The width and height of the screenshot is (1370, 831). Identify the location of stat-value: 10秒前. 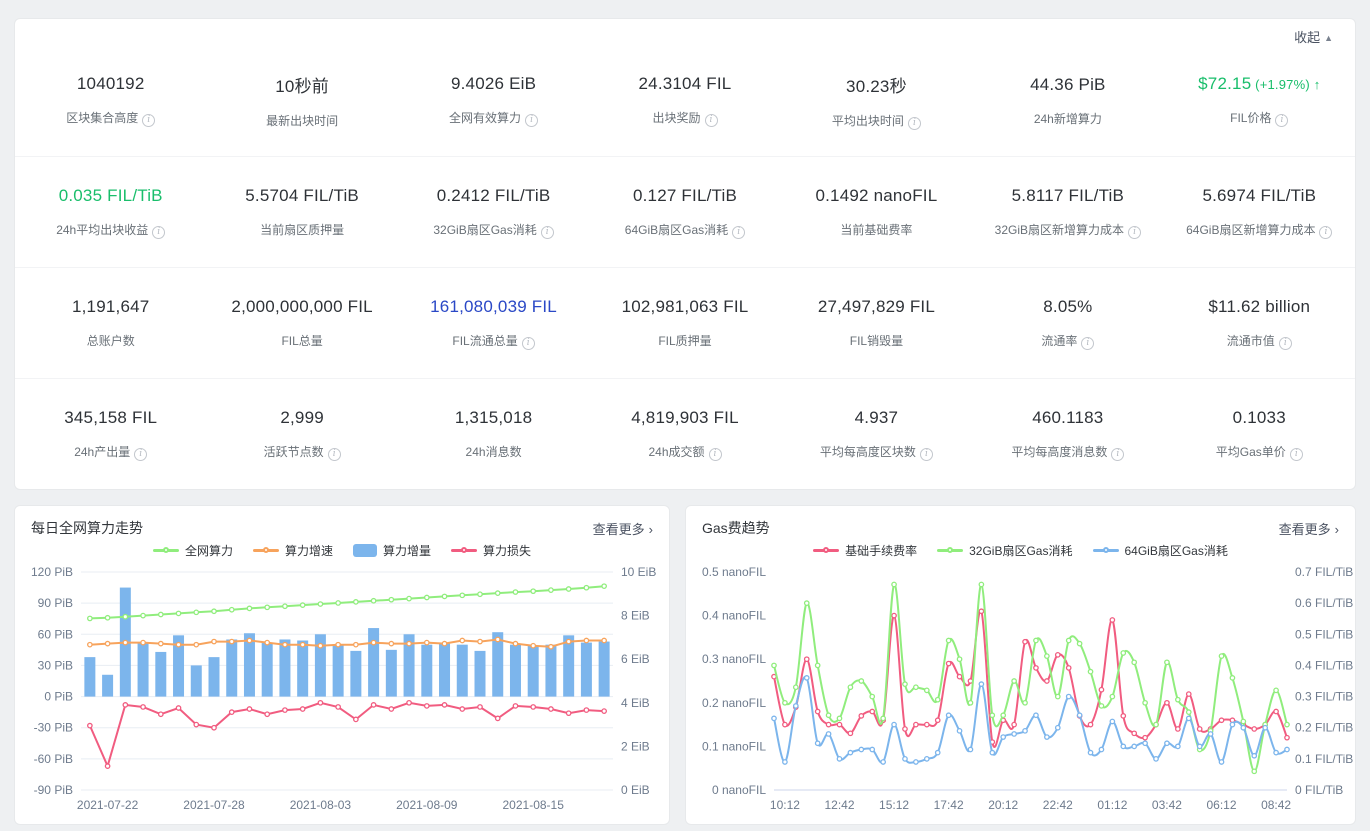
(302, 86).